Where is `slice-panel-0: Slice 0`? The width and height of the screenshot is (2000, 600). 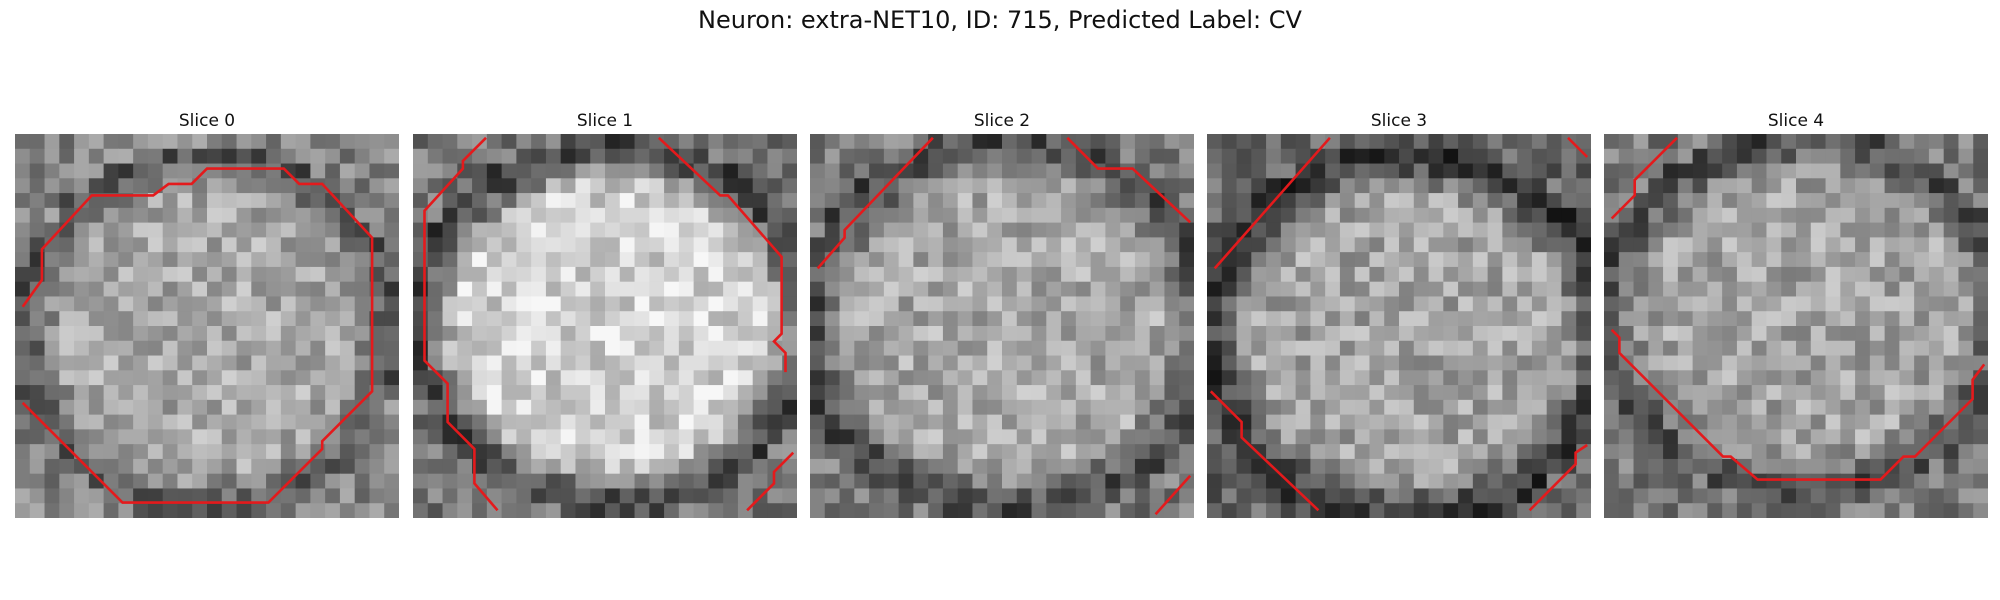 slice-panel-0: Slice 0 is located at coordinates (207, 313).